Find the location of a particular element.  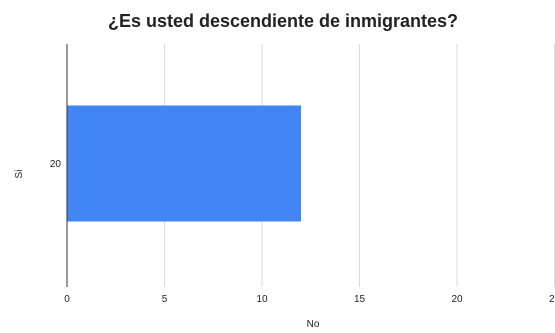

y-axis-title: Si is located at coordinates (19, 174).